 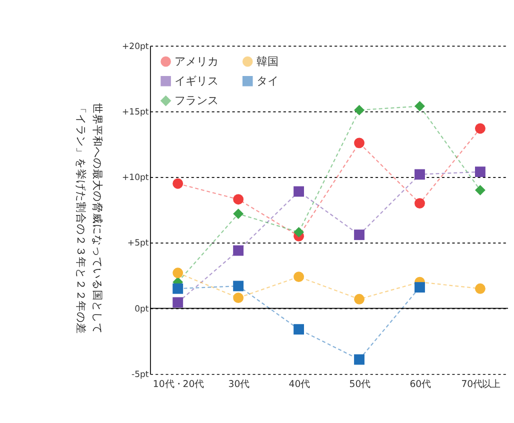 What do you see at coordinates (136, 47) in the screenshot?
I see `y-tick-label: +20pt` at bounding box center [136, 47].